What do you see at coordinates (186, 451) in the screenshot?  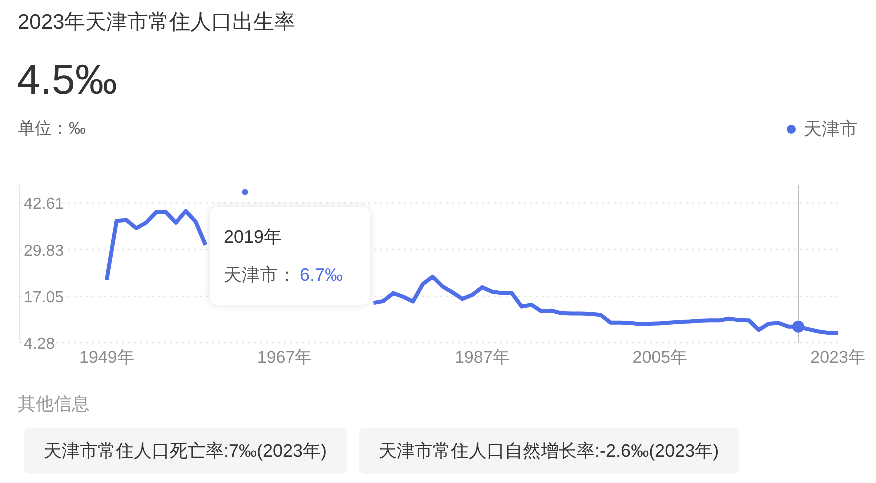 I see `text: 天津市常住人口死亡率:7‰(2023年)` at bounding box center [186, 451].